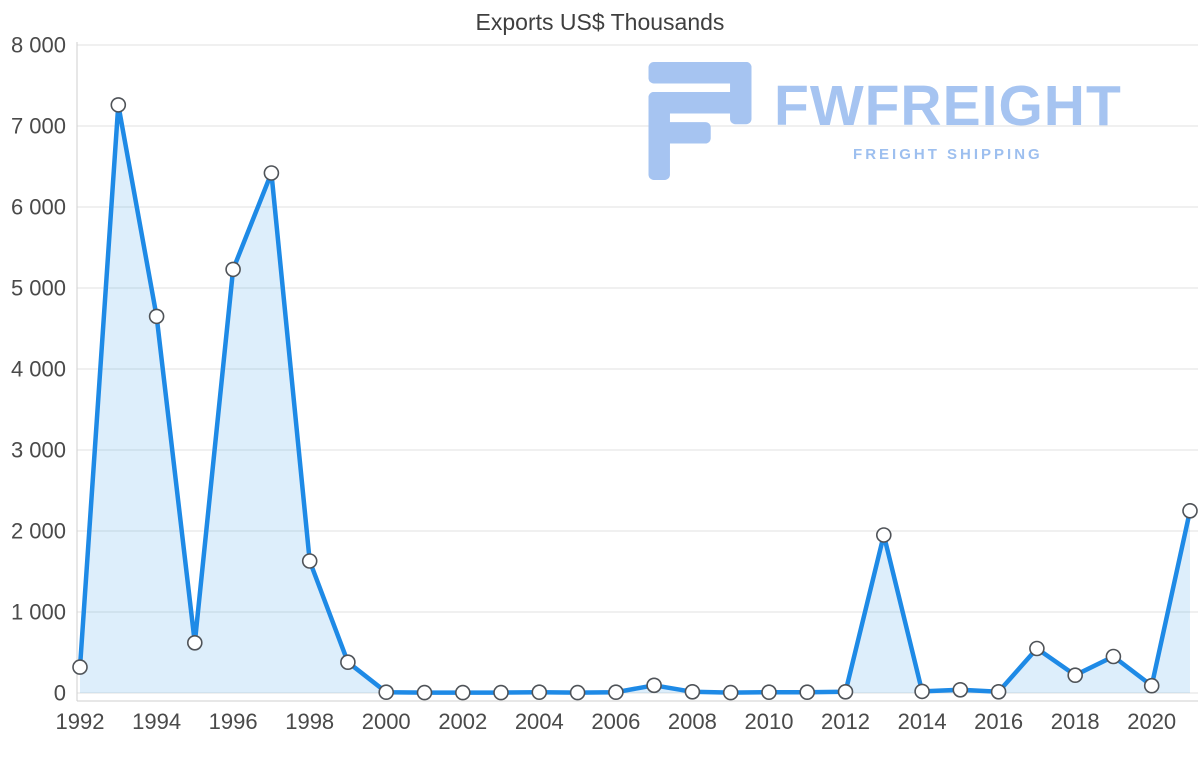 The image size is (1200, 763). Describe the element at coordinates (38, 206) in the screenshot. I see `y-tick-label: 6 000` at that location.